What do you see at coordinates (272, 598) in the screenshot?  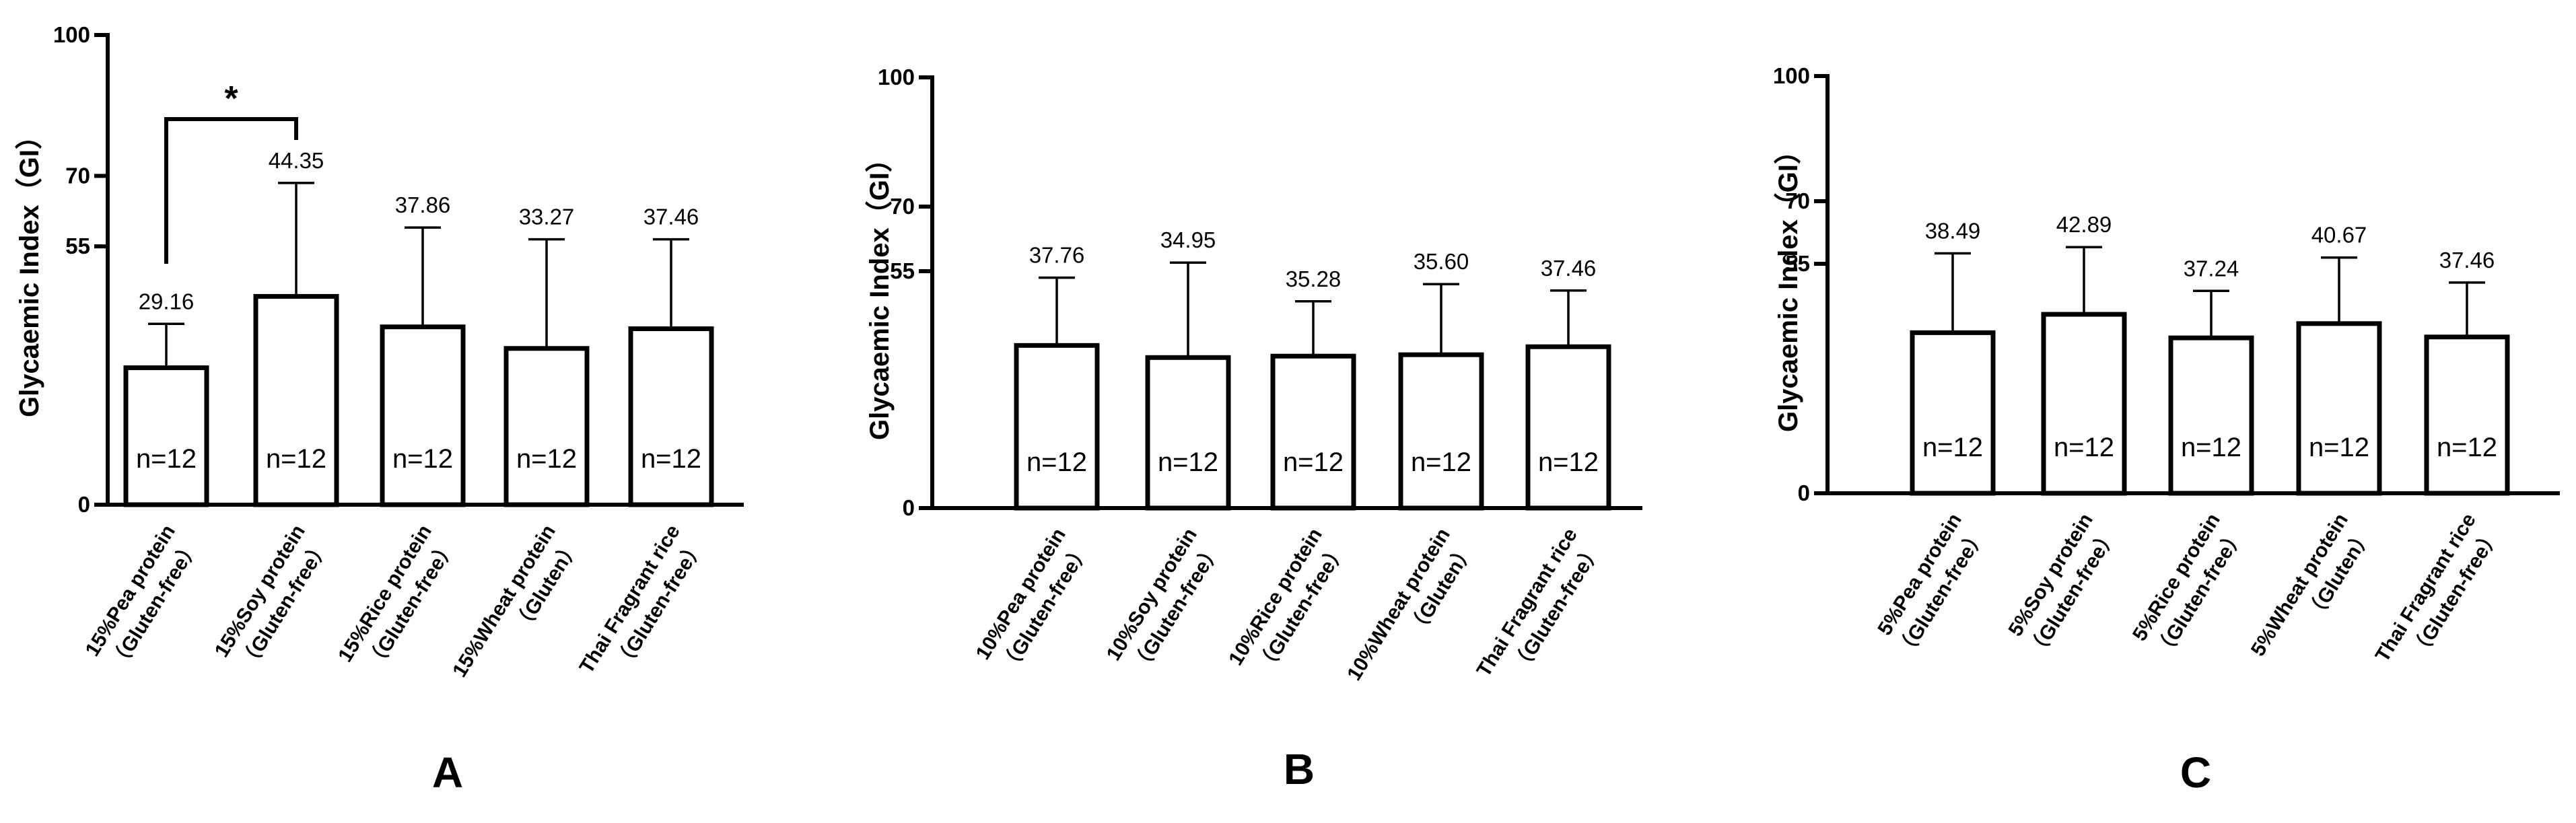 I see `category-label: 15%Soy protein（Gluten-free）` at bounding box center [272, 598].